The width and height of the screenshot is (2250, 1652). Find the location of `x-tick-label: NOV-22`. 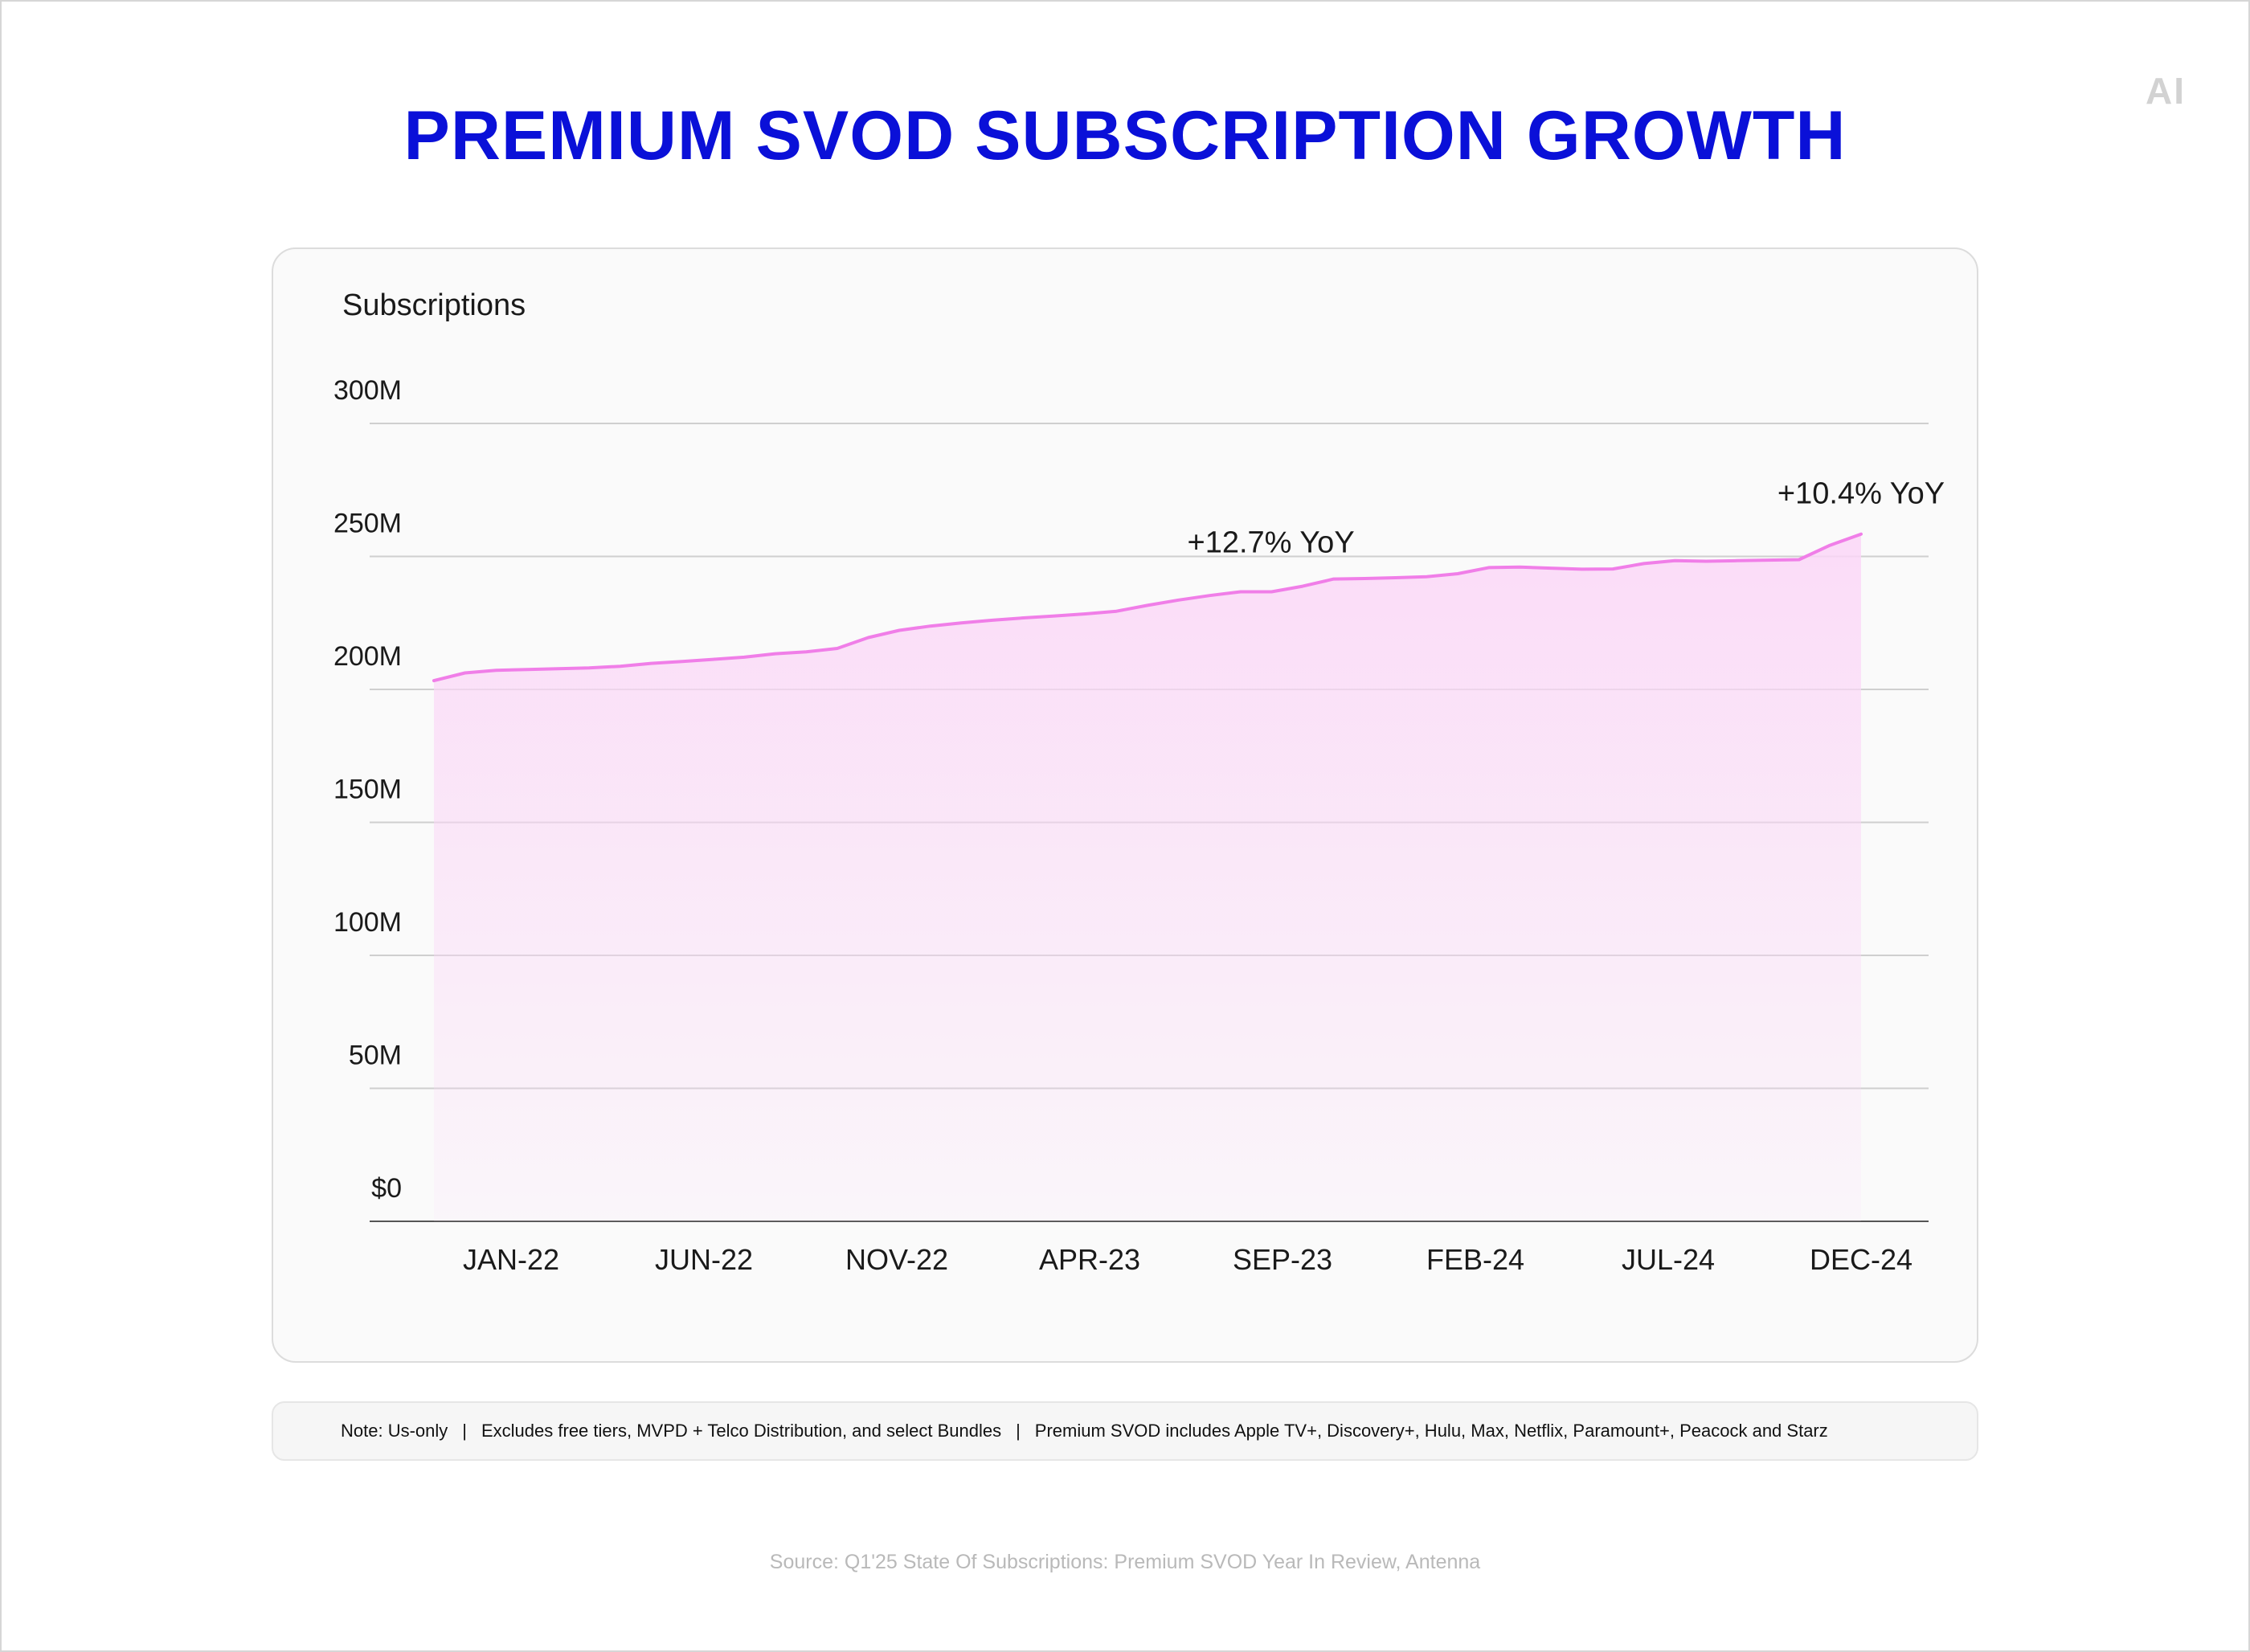

x-tick-label: NOV-22 is located at coordinates (896, 1260).